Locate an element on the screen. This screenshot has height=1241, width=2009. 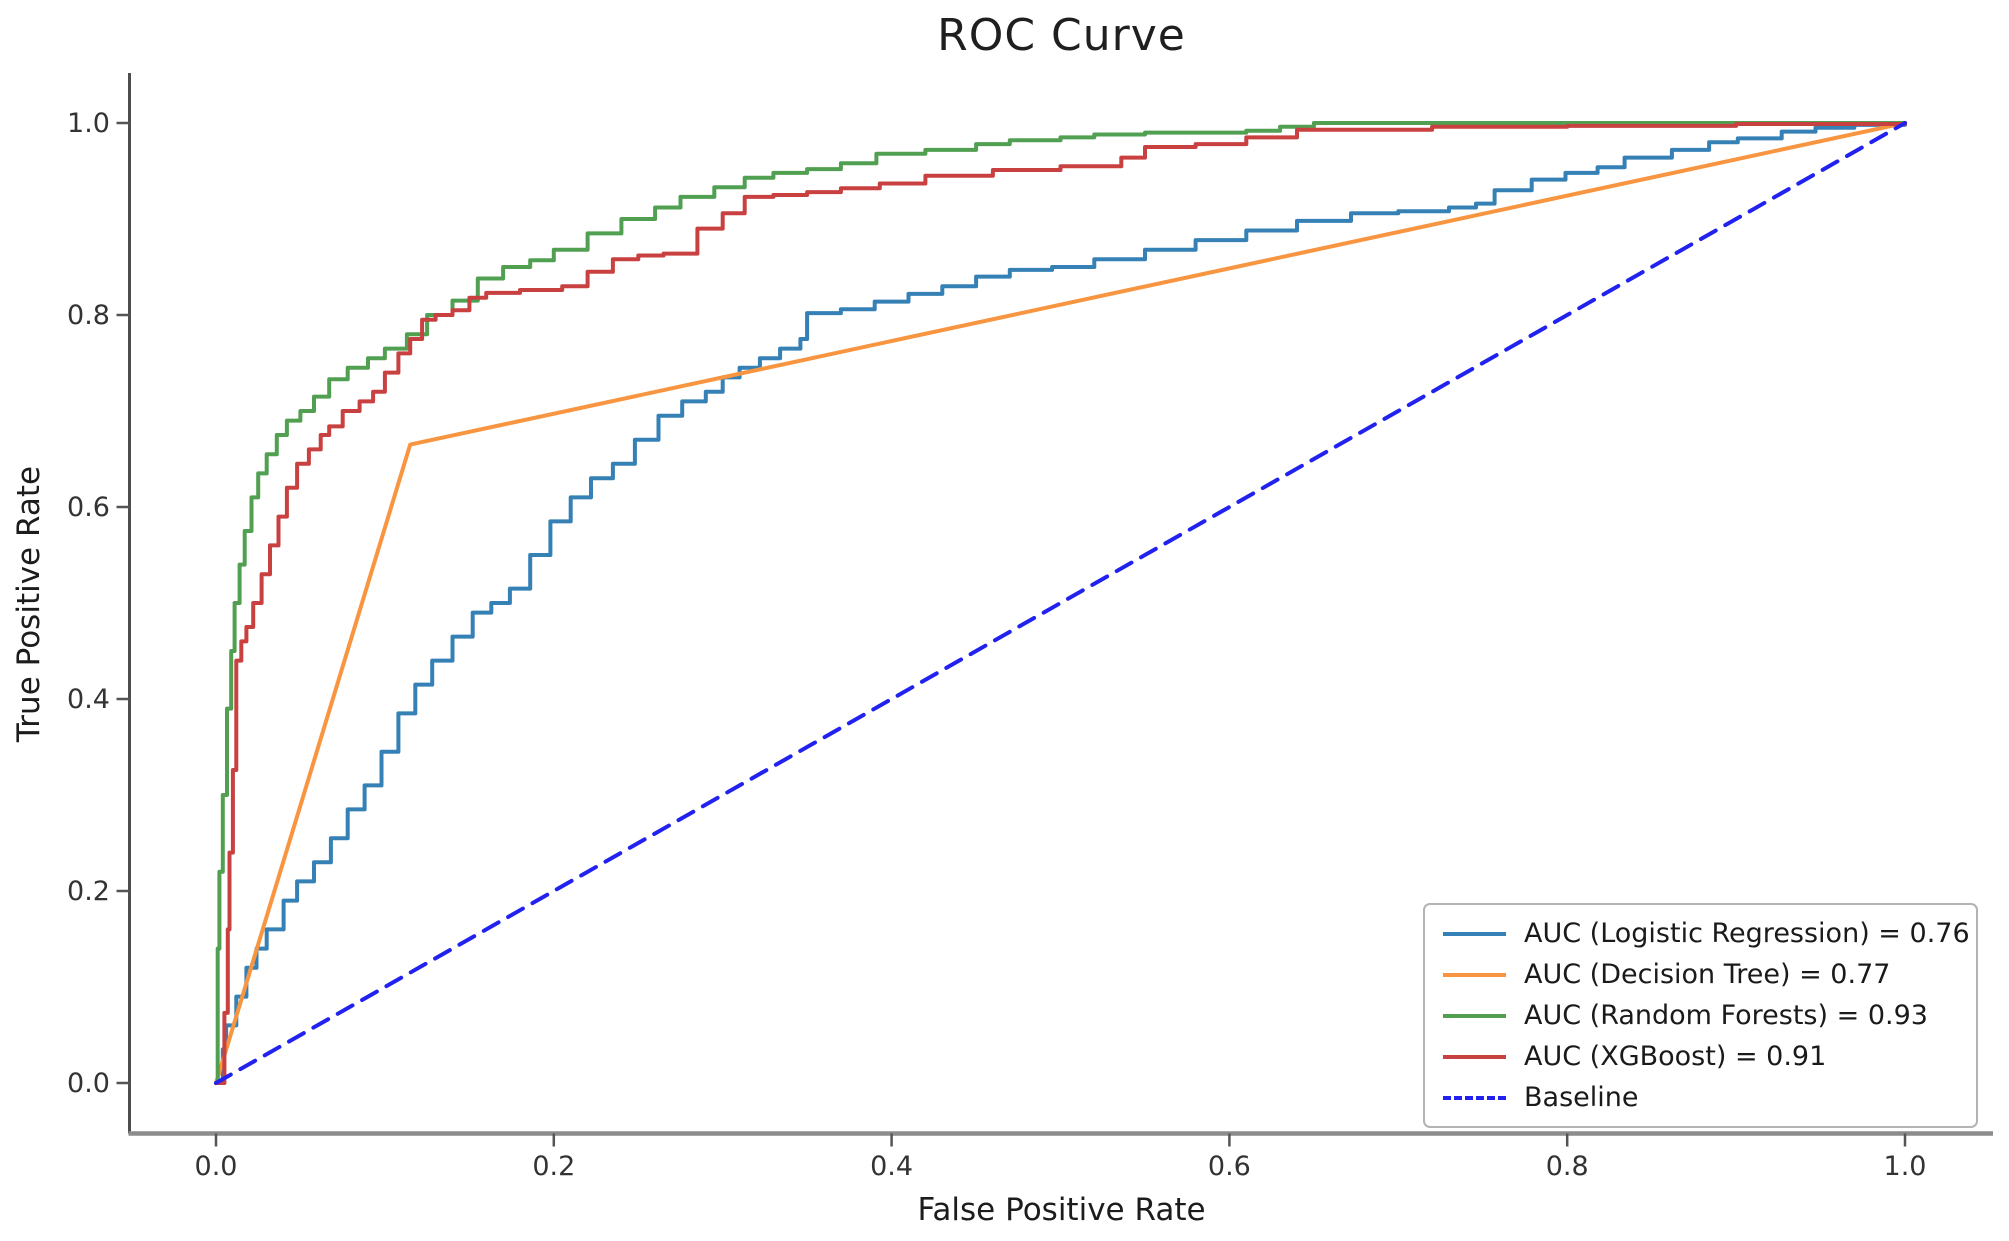
legend-item: AUC (Logistic Regression) = 0.76 is located at coordinates (1709, 934).